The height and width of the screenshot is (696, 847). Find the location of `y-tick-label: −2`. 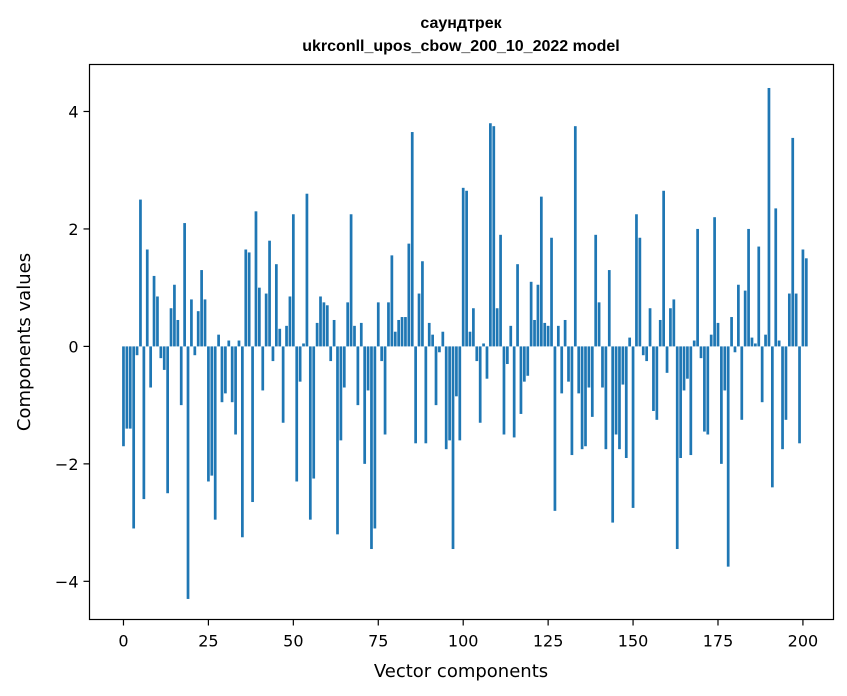

y-tick-label: −2 is located at coordinates (67, 464).